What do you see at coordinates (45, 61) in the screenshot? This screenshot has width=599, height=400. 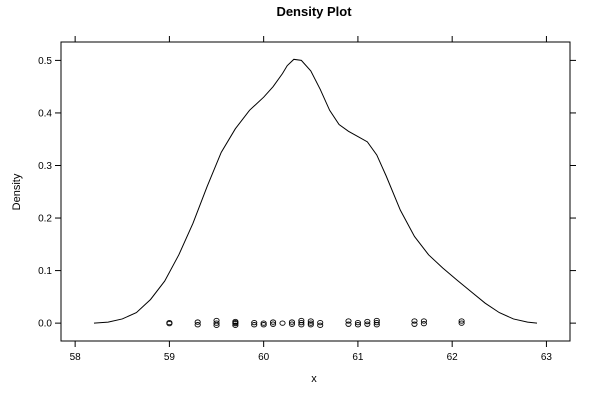 I see `y-tick-label: 0.5` at bounding box center [45, 61].